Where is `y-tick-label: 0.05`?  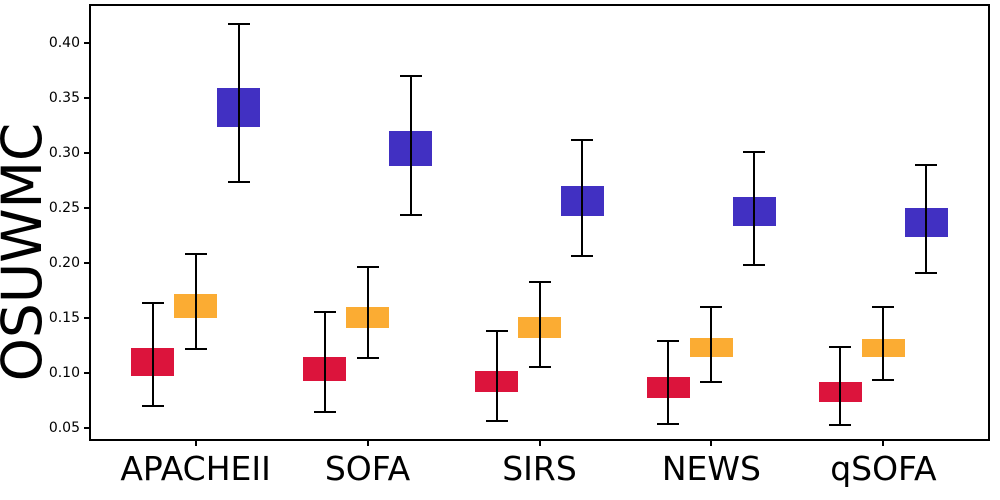 y-tick-label: 0.05 is located at coordinates (64, 428).